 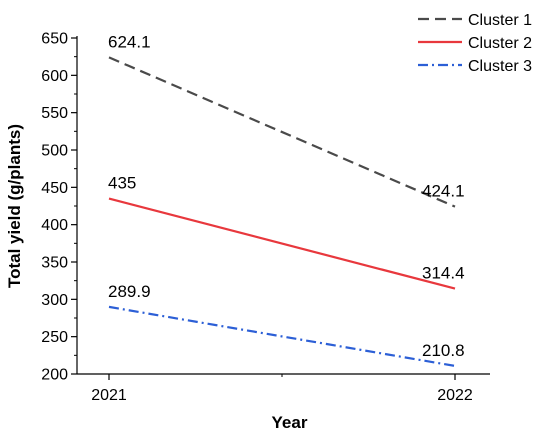 I want to click on y-tick-label: 600, so click(x=54, y=76).